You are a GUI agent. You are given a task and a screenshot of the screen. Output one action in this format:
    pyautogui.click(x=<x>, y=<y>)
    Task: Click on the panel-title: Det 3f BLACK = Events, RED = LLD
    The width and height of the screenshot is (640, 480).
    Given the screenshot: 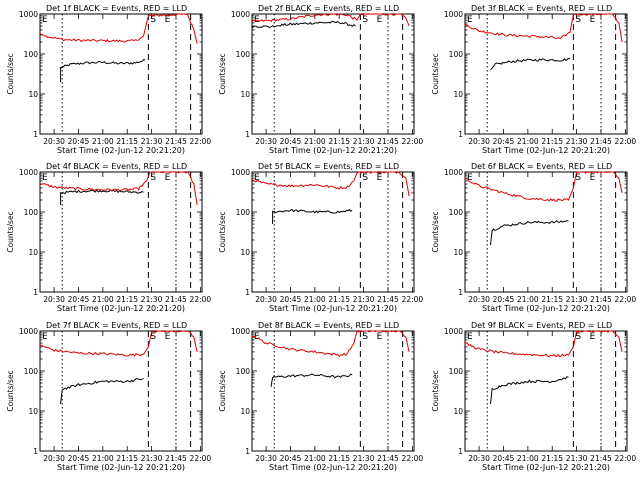 What is the action you would take?
    pyautogui.click(x=541, y=8)
    